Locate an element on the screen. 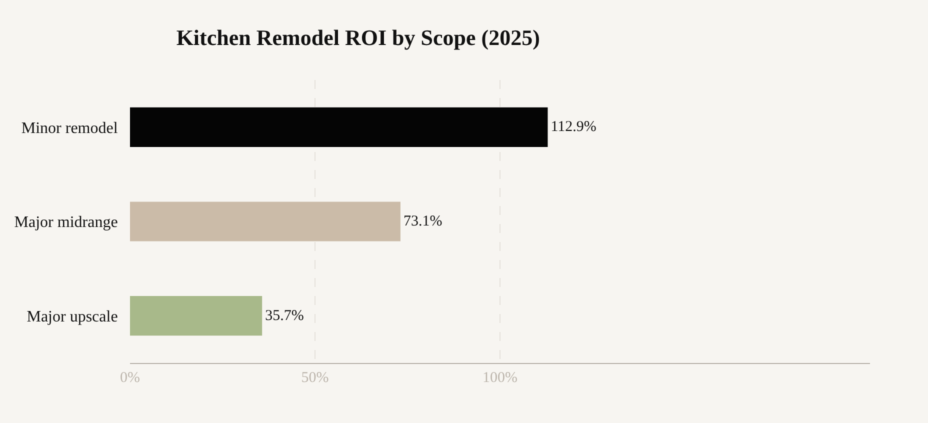  x-tick-label: 50% is located at coordinates (315, 378).